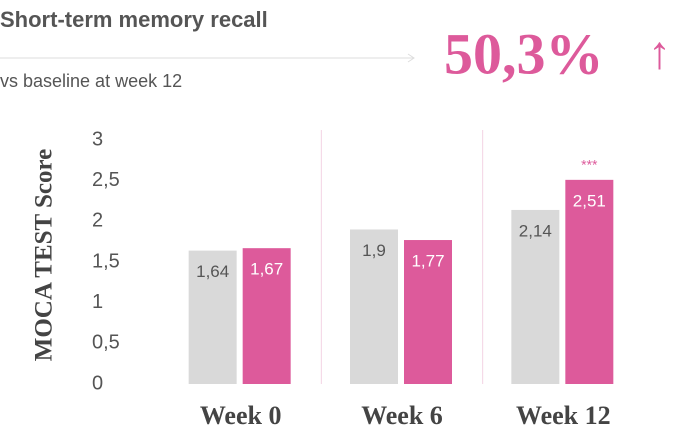  I want to click on y-tick-label: 2,5, so click(106, 180).